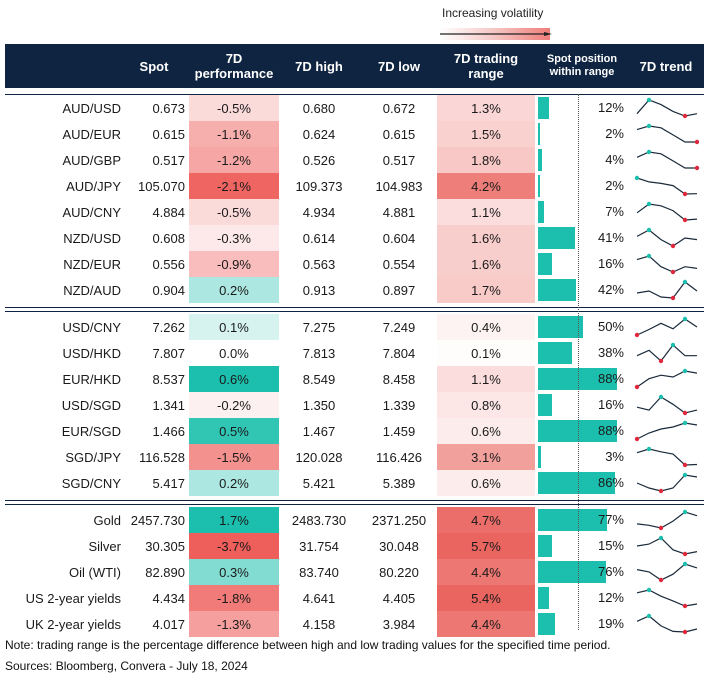  I want to click on spot-position-cell: 7%, so click(582, 212).